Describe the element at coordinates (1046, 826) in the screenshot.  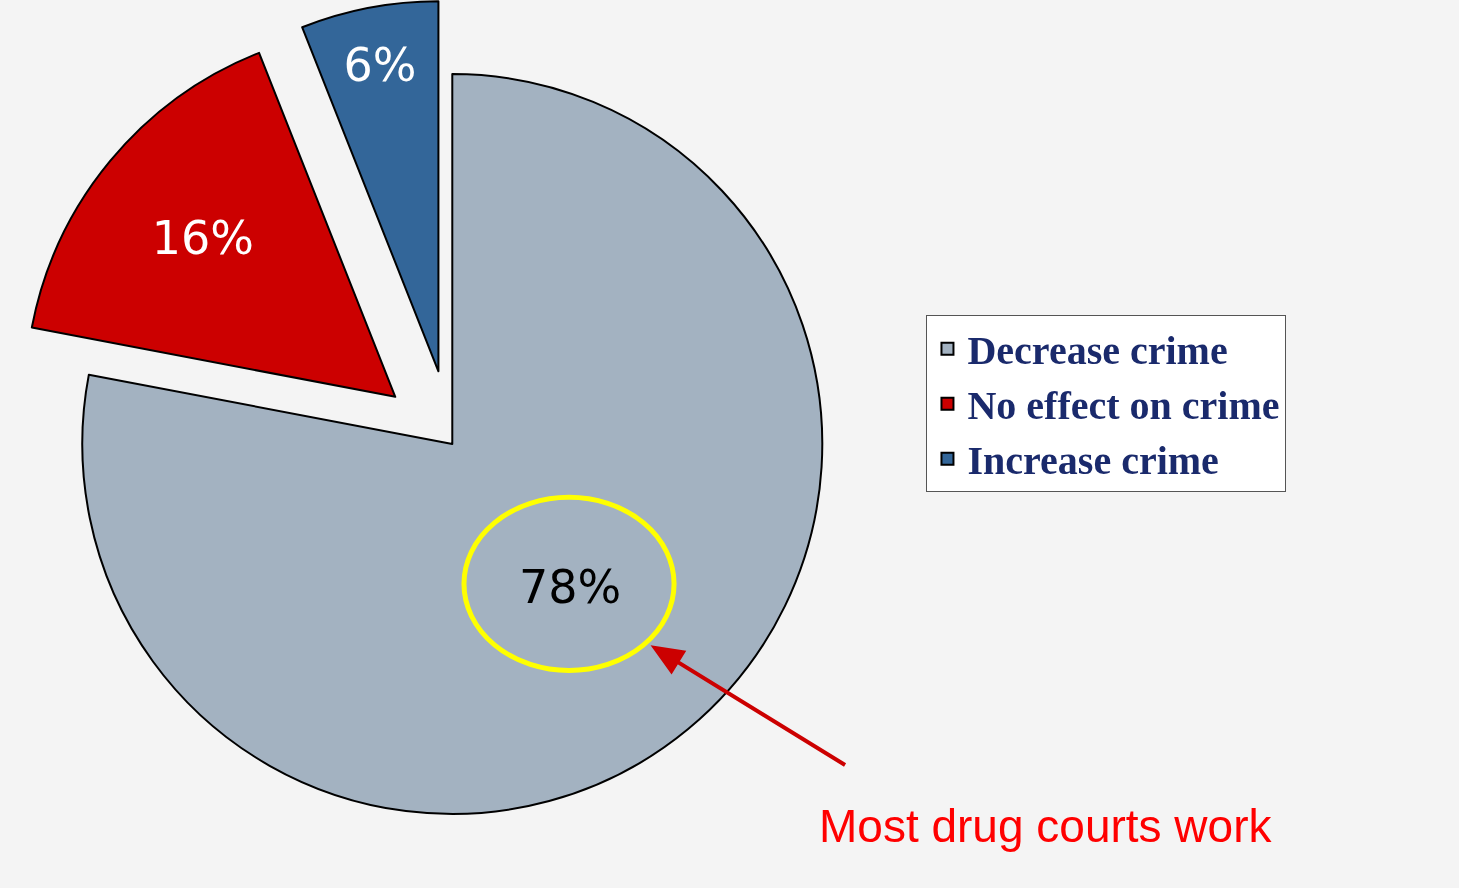
I see `text: Most drug courts work` at that location.